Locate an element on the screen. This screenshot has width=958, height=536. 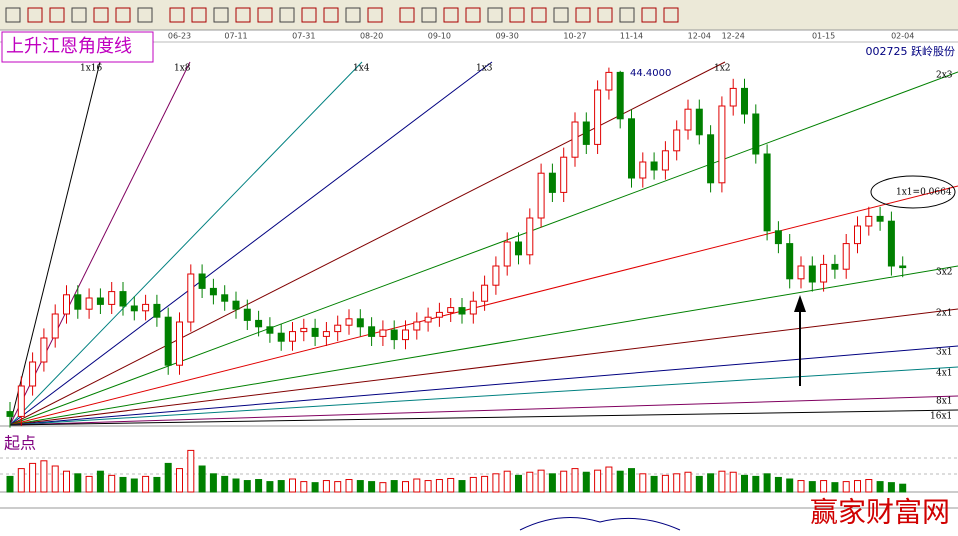
x-tick-label: 02-04 is located at coordinates (902, 36).